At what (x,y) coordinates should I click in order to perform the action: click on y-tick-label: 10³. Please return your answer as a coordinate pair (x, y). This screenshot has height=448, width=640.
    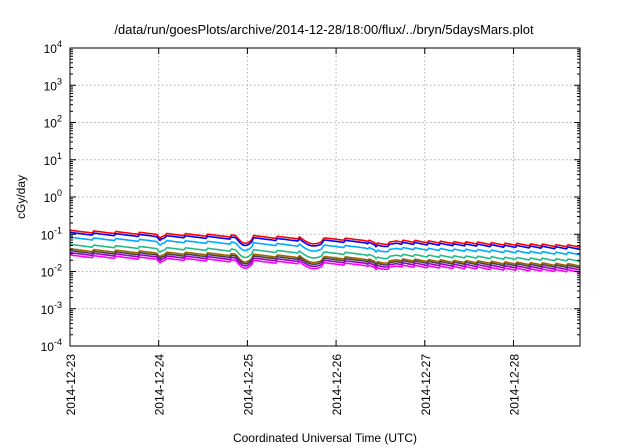
    Looking at the image, I should click on (53, 84).